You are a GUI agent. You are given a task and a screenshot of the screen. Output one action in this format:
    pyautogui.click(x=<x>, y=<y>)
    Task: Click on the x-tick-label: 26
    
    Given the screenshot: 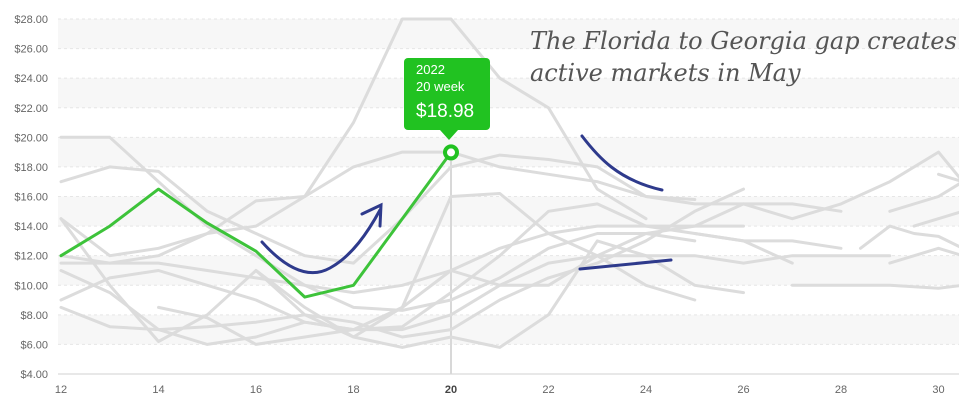 What is the action you would take?
    pyautogui.click(x=743, y=390)
    